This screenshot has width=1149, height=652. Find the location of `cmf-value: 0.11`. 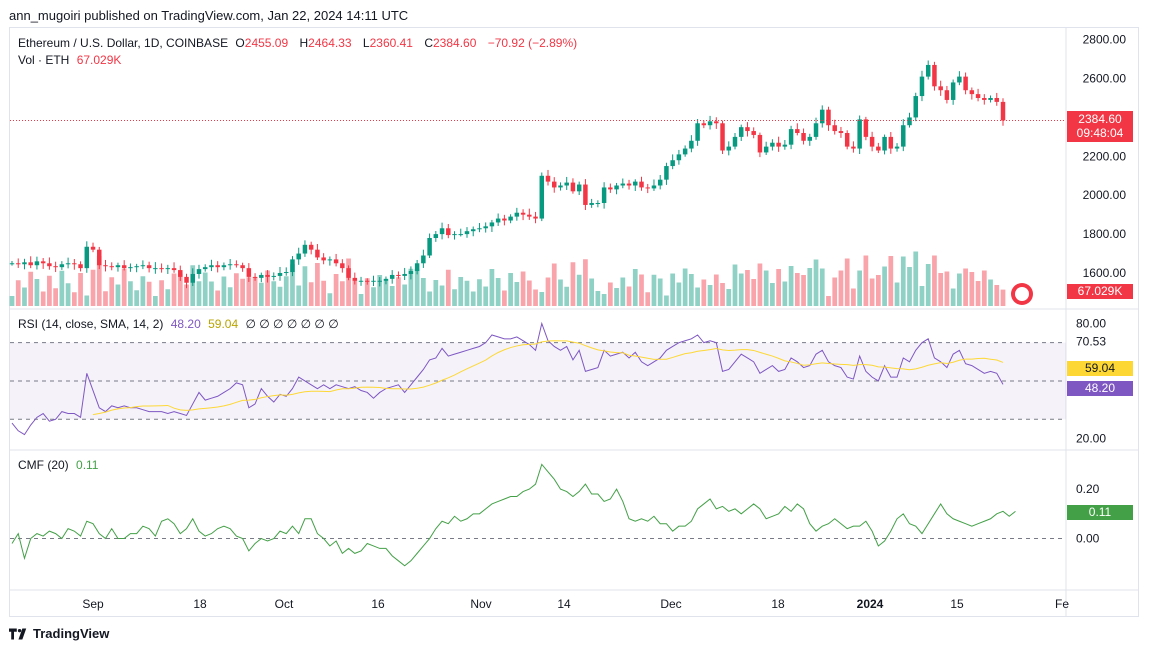

cmf-value: 0.11 is located at coordinates (87, 465).